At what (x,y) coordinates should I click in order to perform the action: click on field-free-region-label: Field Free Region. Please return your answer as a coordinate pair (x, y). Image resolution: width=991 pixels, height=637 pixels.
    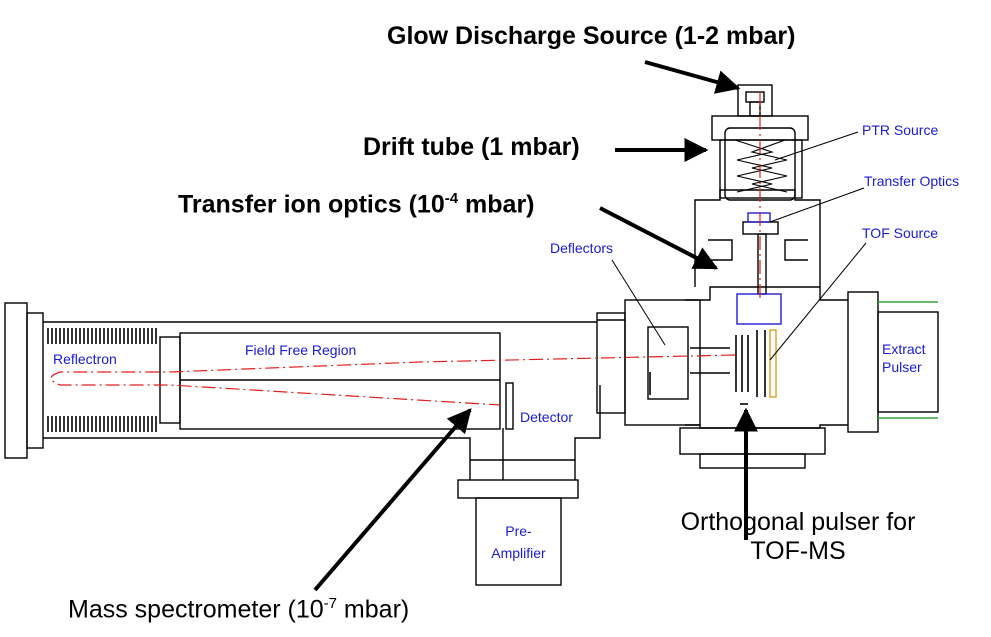
    Looking at the image, I should click on (301, 350).